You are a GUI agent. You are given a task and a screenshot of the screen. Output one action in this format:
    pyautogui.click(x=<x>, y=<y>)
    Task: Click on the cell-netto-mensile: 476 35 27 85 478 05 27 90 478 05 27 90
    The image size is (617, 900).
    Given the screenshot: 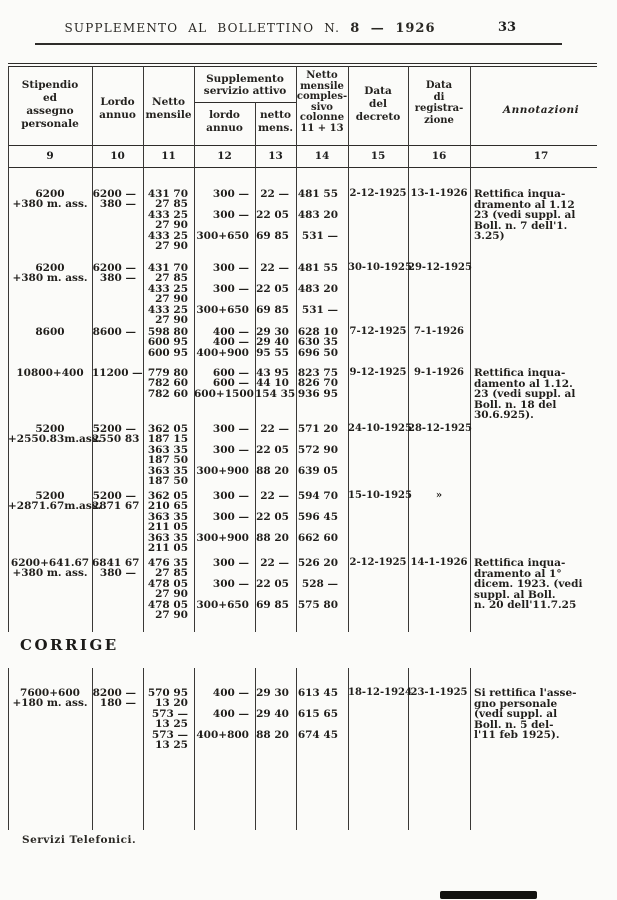 What is the action you would take?
    pyautogui.click(x=168, y=589)
    